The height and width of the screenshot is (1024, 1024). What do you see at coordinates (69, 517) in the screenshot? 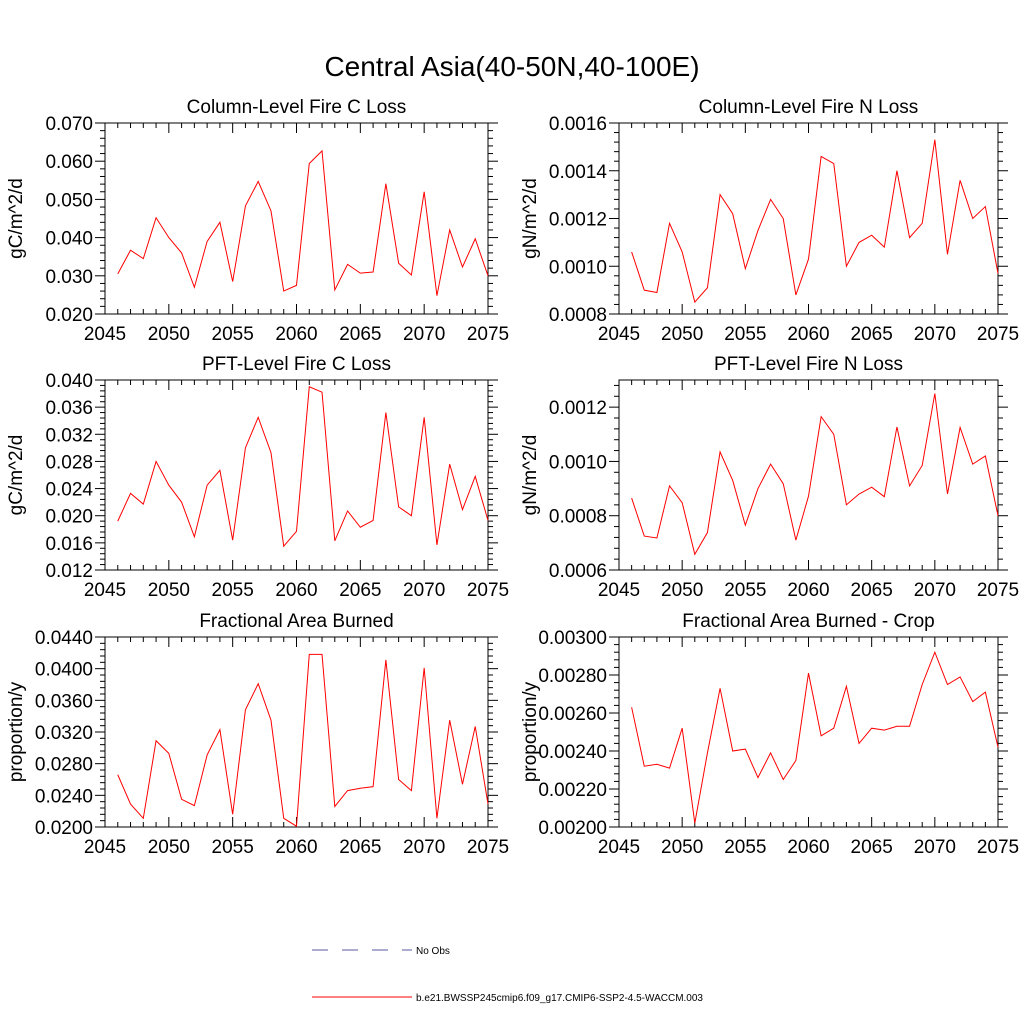
I see `y-tick-label: 0.020` at bounding box center [69, 517].